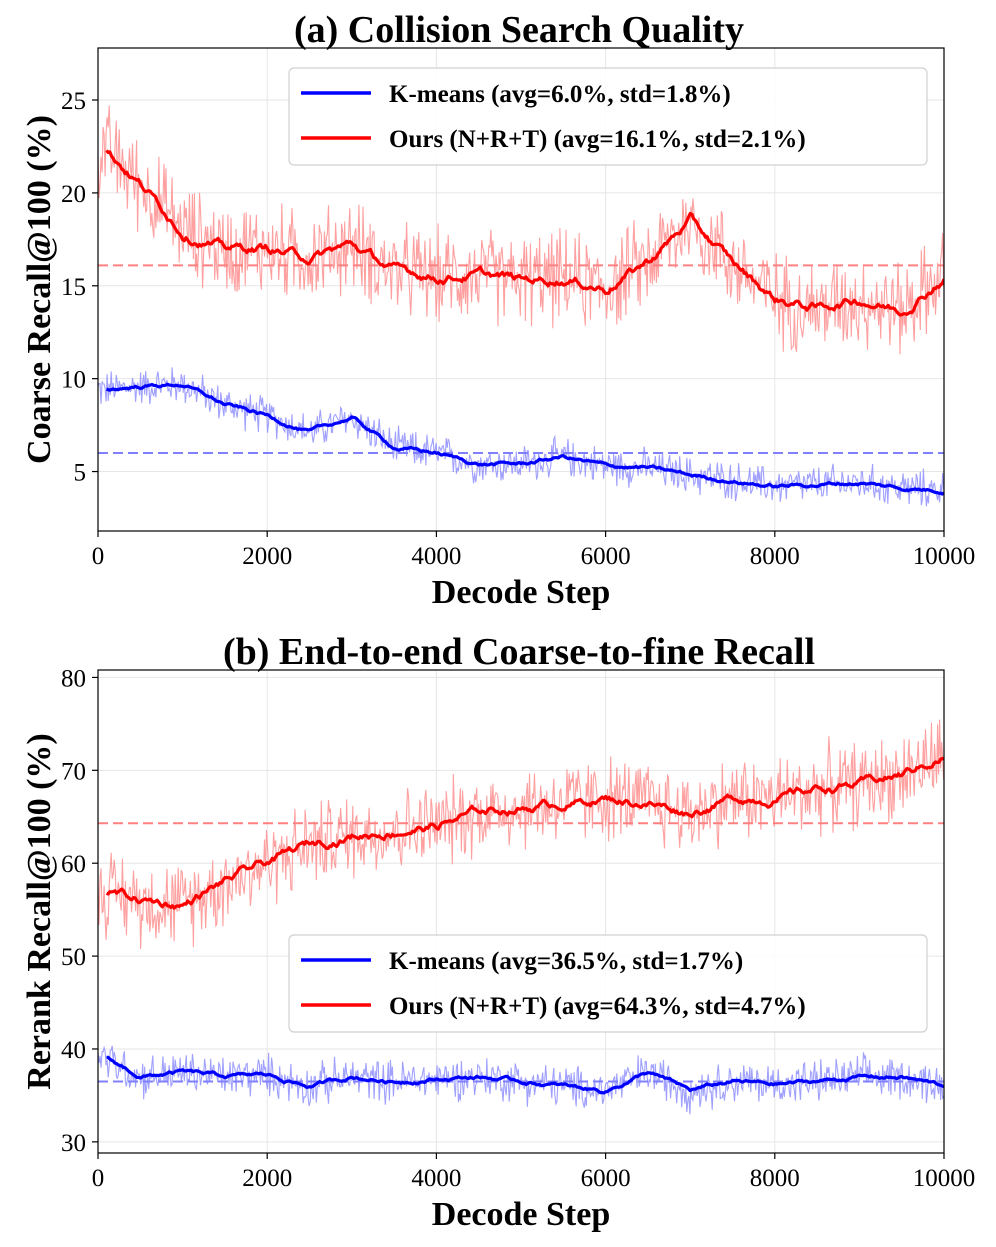  I want to click on y-tick-label: 20, so click(73, 194).